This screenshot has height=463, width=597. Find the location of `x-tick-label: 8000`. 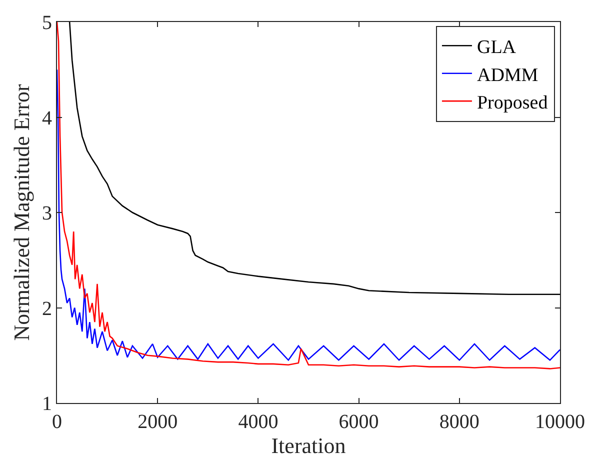

x-tick-label: 8000 is located at coordinates (459, 422).